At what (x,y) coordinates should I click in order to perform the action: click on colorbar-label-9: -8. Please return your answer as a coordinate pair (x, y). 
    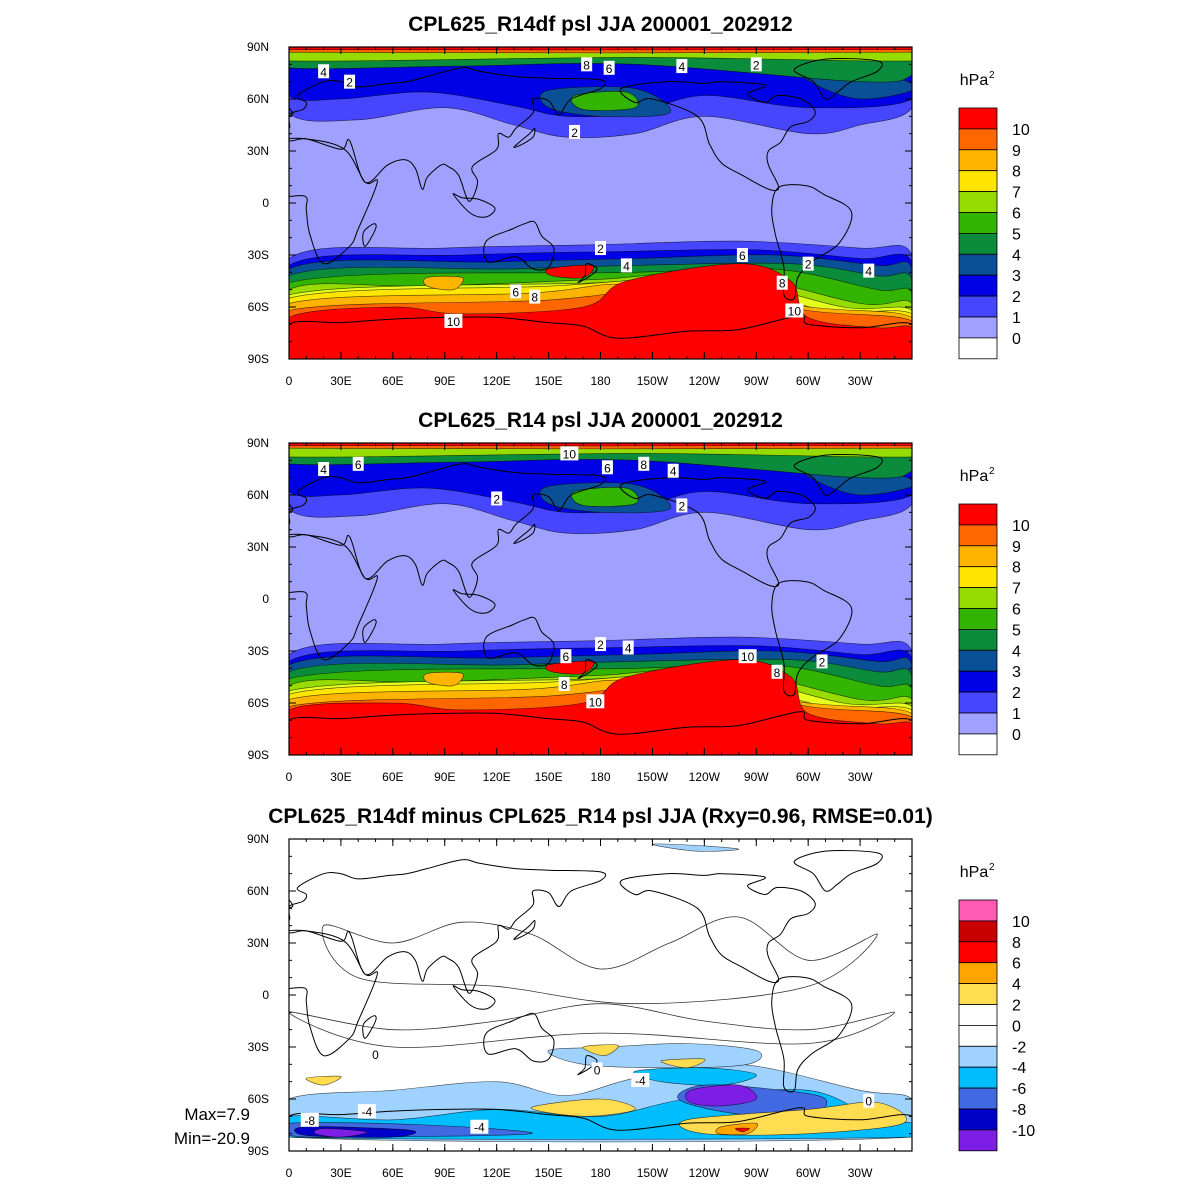
    Looking at the image, I should click on (1019, 1110).